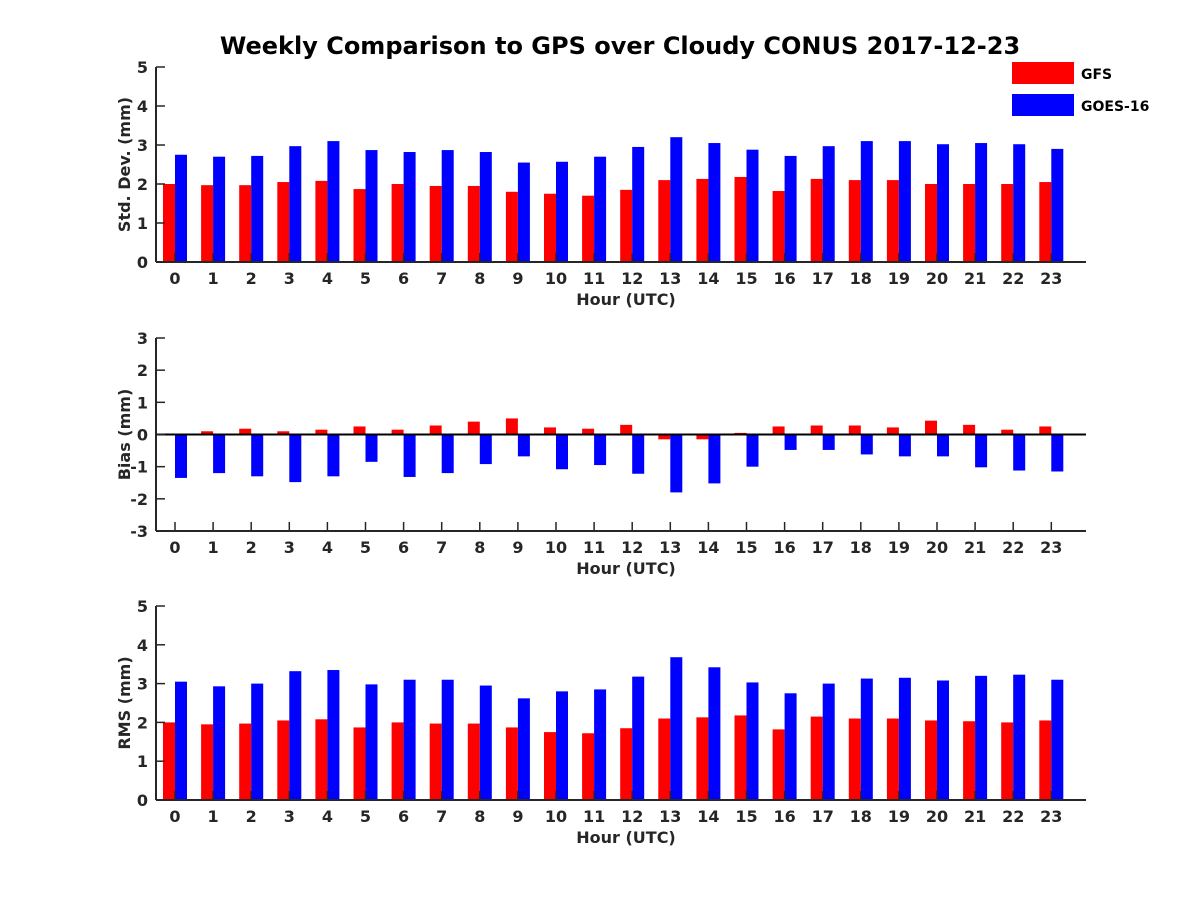  I want to click on bar-gfs-h0, so click(169, 223).